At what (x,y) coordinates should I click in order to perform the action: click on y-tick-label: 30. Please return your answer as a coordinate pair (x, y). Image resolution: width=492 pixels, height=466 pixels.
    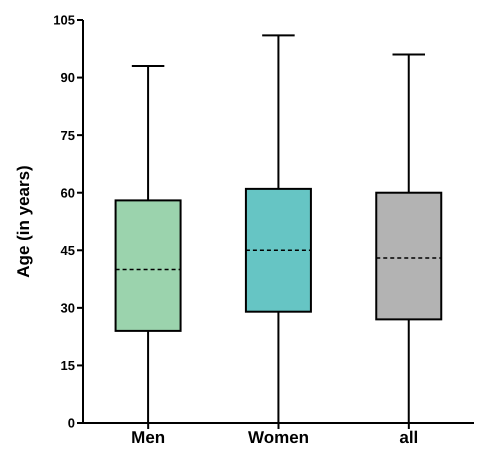
    Looking at the image, I should click on (67, 308).